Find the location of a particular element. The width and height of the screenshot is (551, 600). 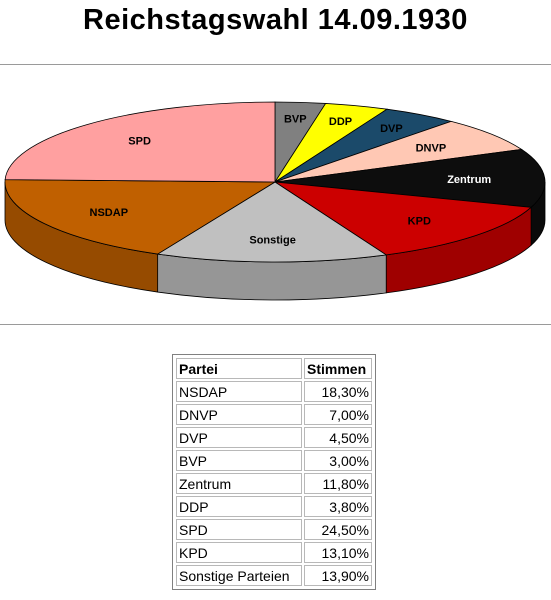

party-name: DDP is located at coordinates (239, 506).